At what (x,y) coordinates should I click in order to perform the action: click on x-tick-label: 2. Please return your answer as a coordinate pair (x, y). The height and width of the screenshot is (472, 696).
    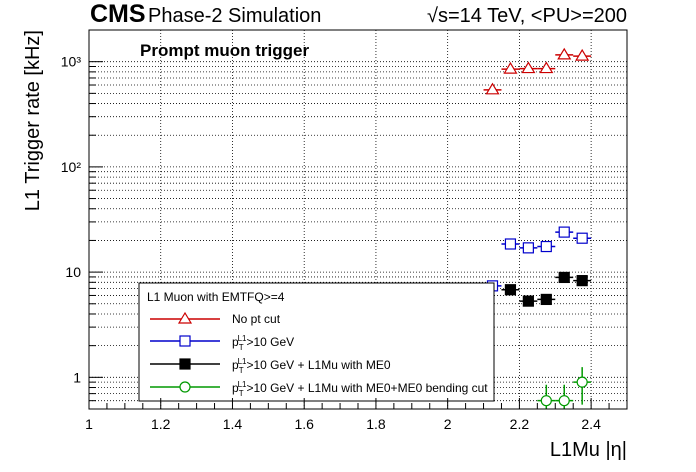
    Looking at the image, I should click on (448, 424).